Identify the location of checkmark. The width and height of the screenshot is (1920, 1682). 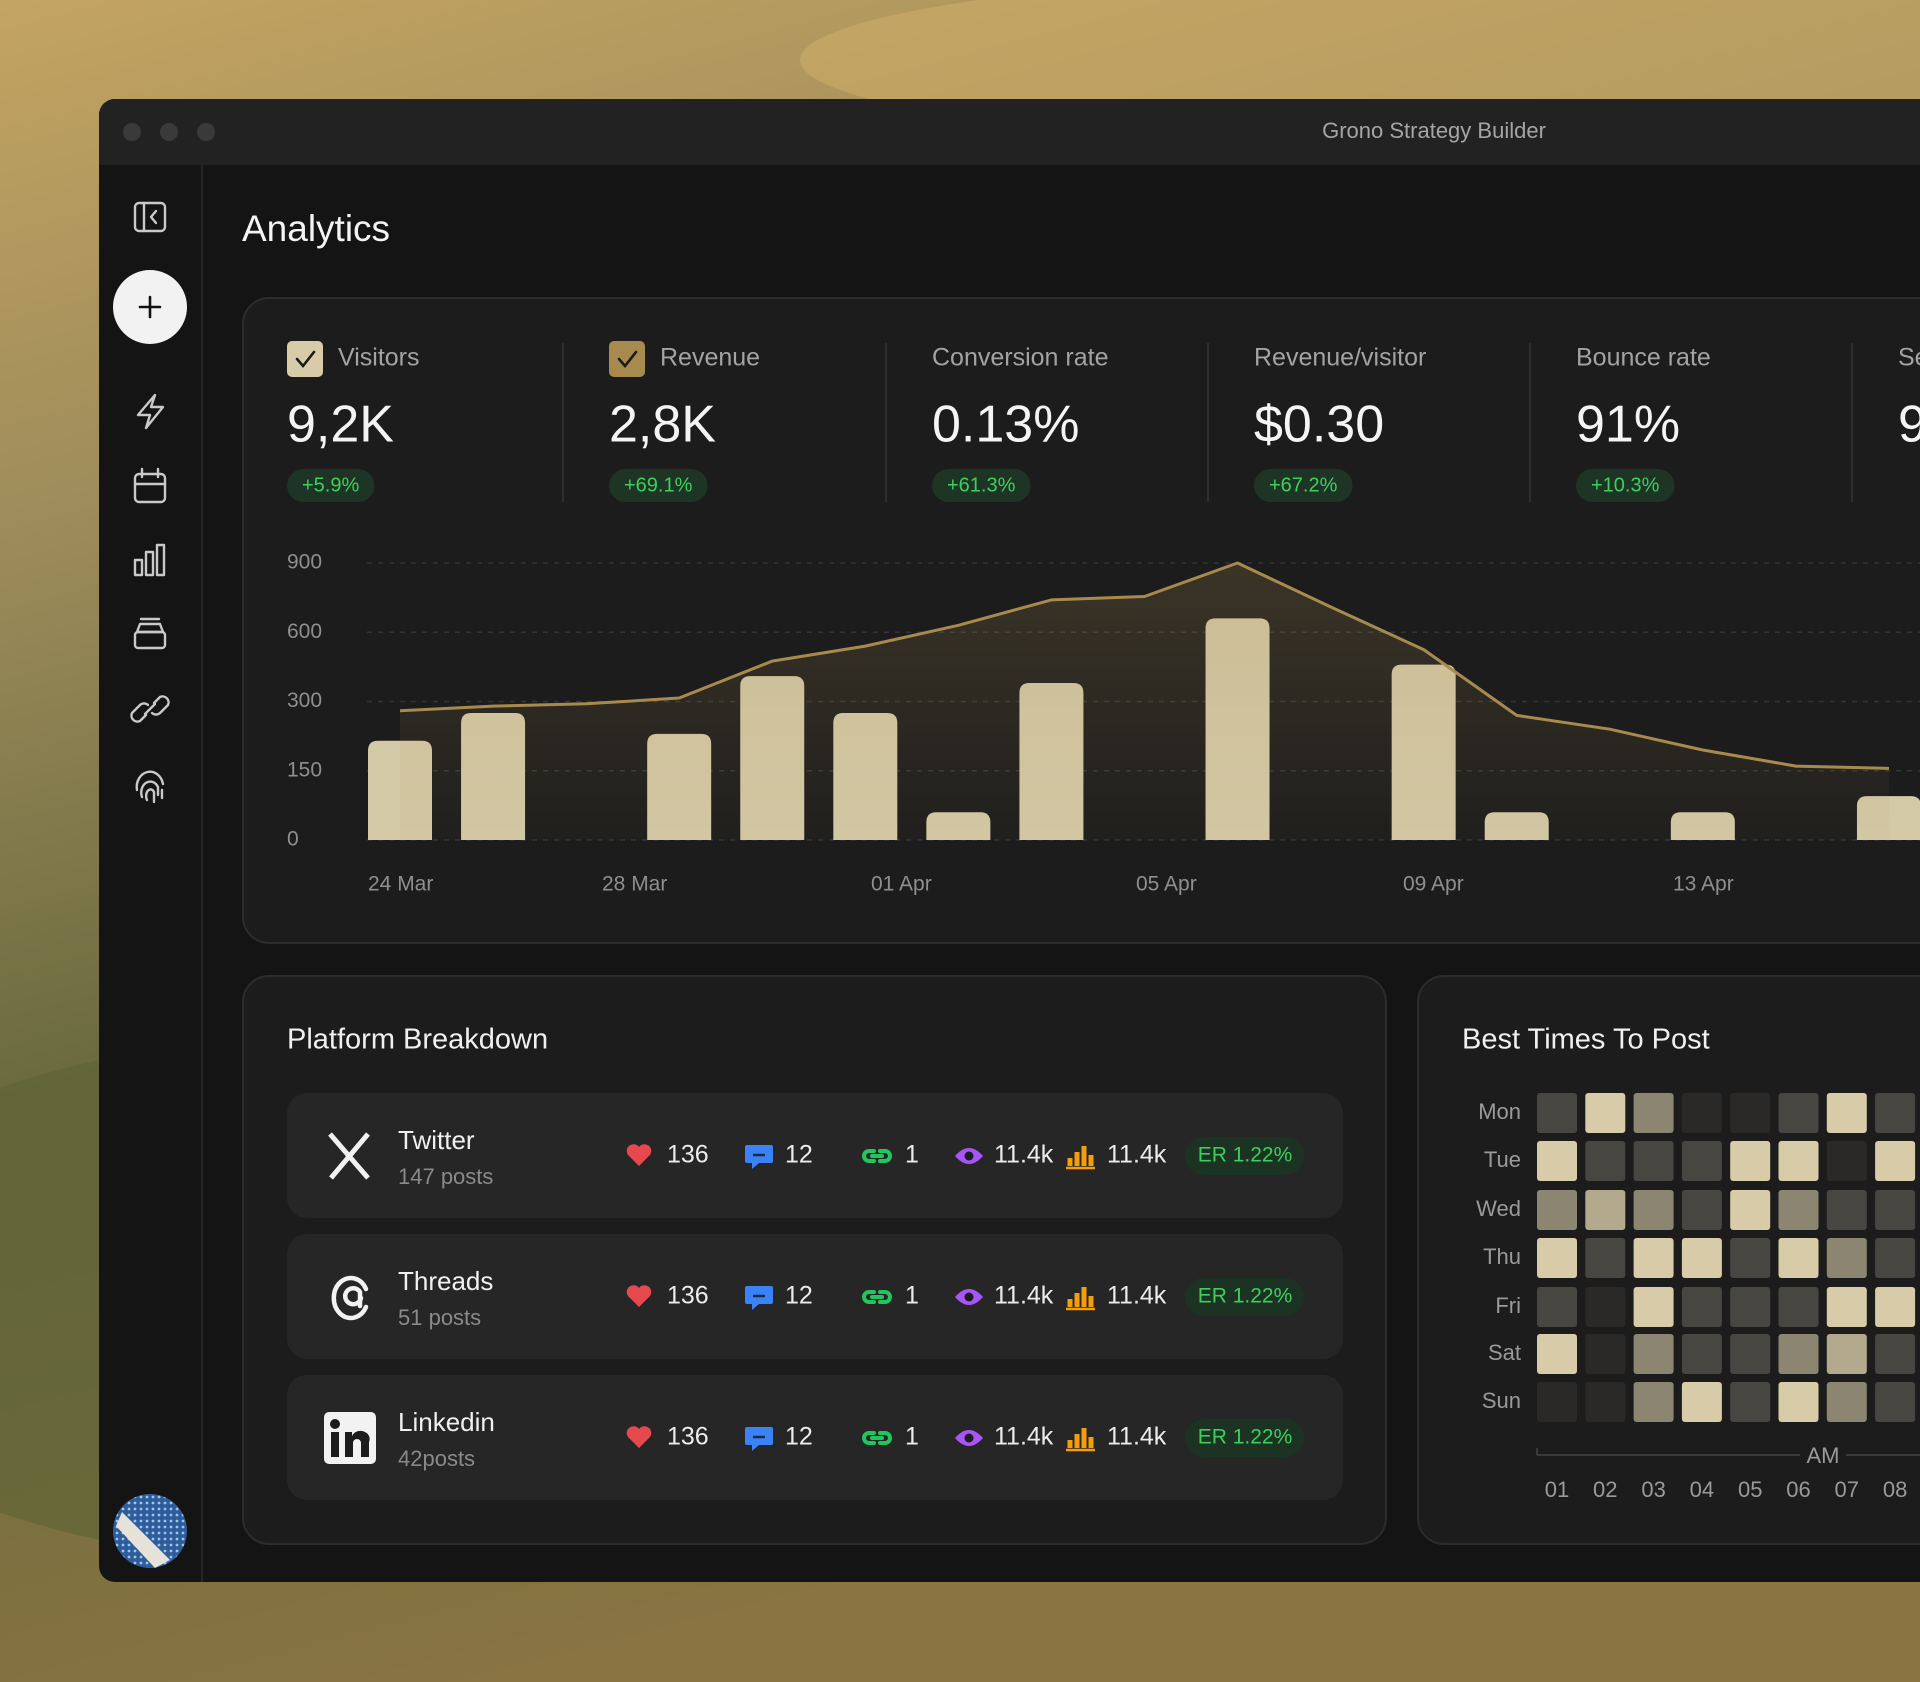
(305, 359).